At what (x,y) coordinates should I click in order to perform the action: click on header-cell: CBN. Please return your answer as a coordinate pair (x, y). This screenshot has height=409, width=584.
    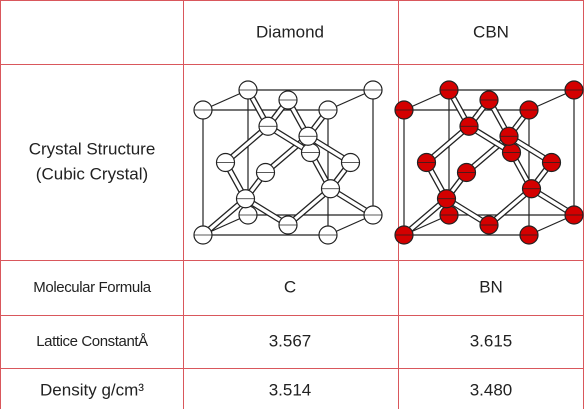
    Looking at the image, I should click on (491, 31).